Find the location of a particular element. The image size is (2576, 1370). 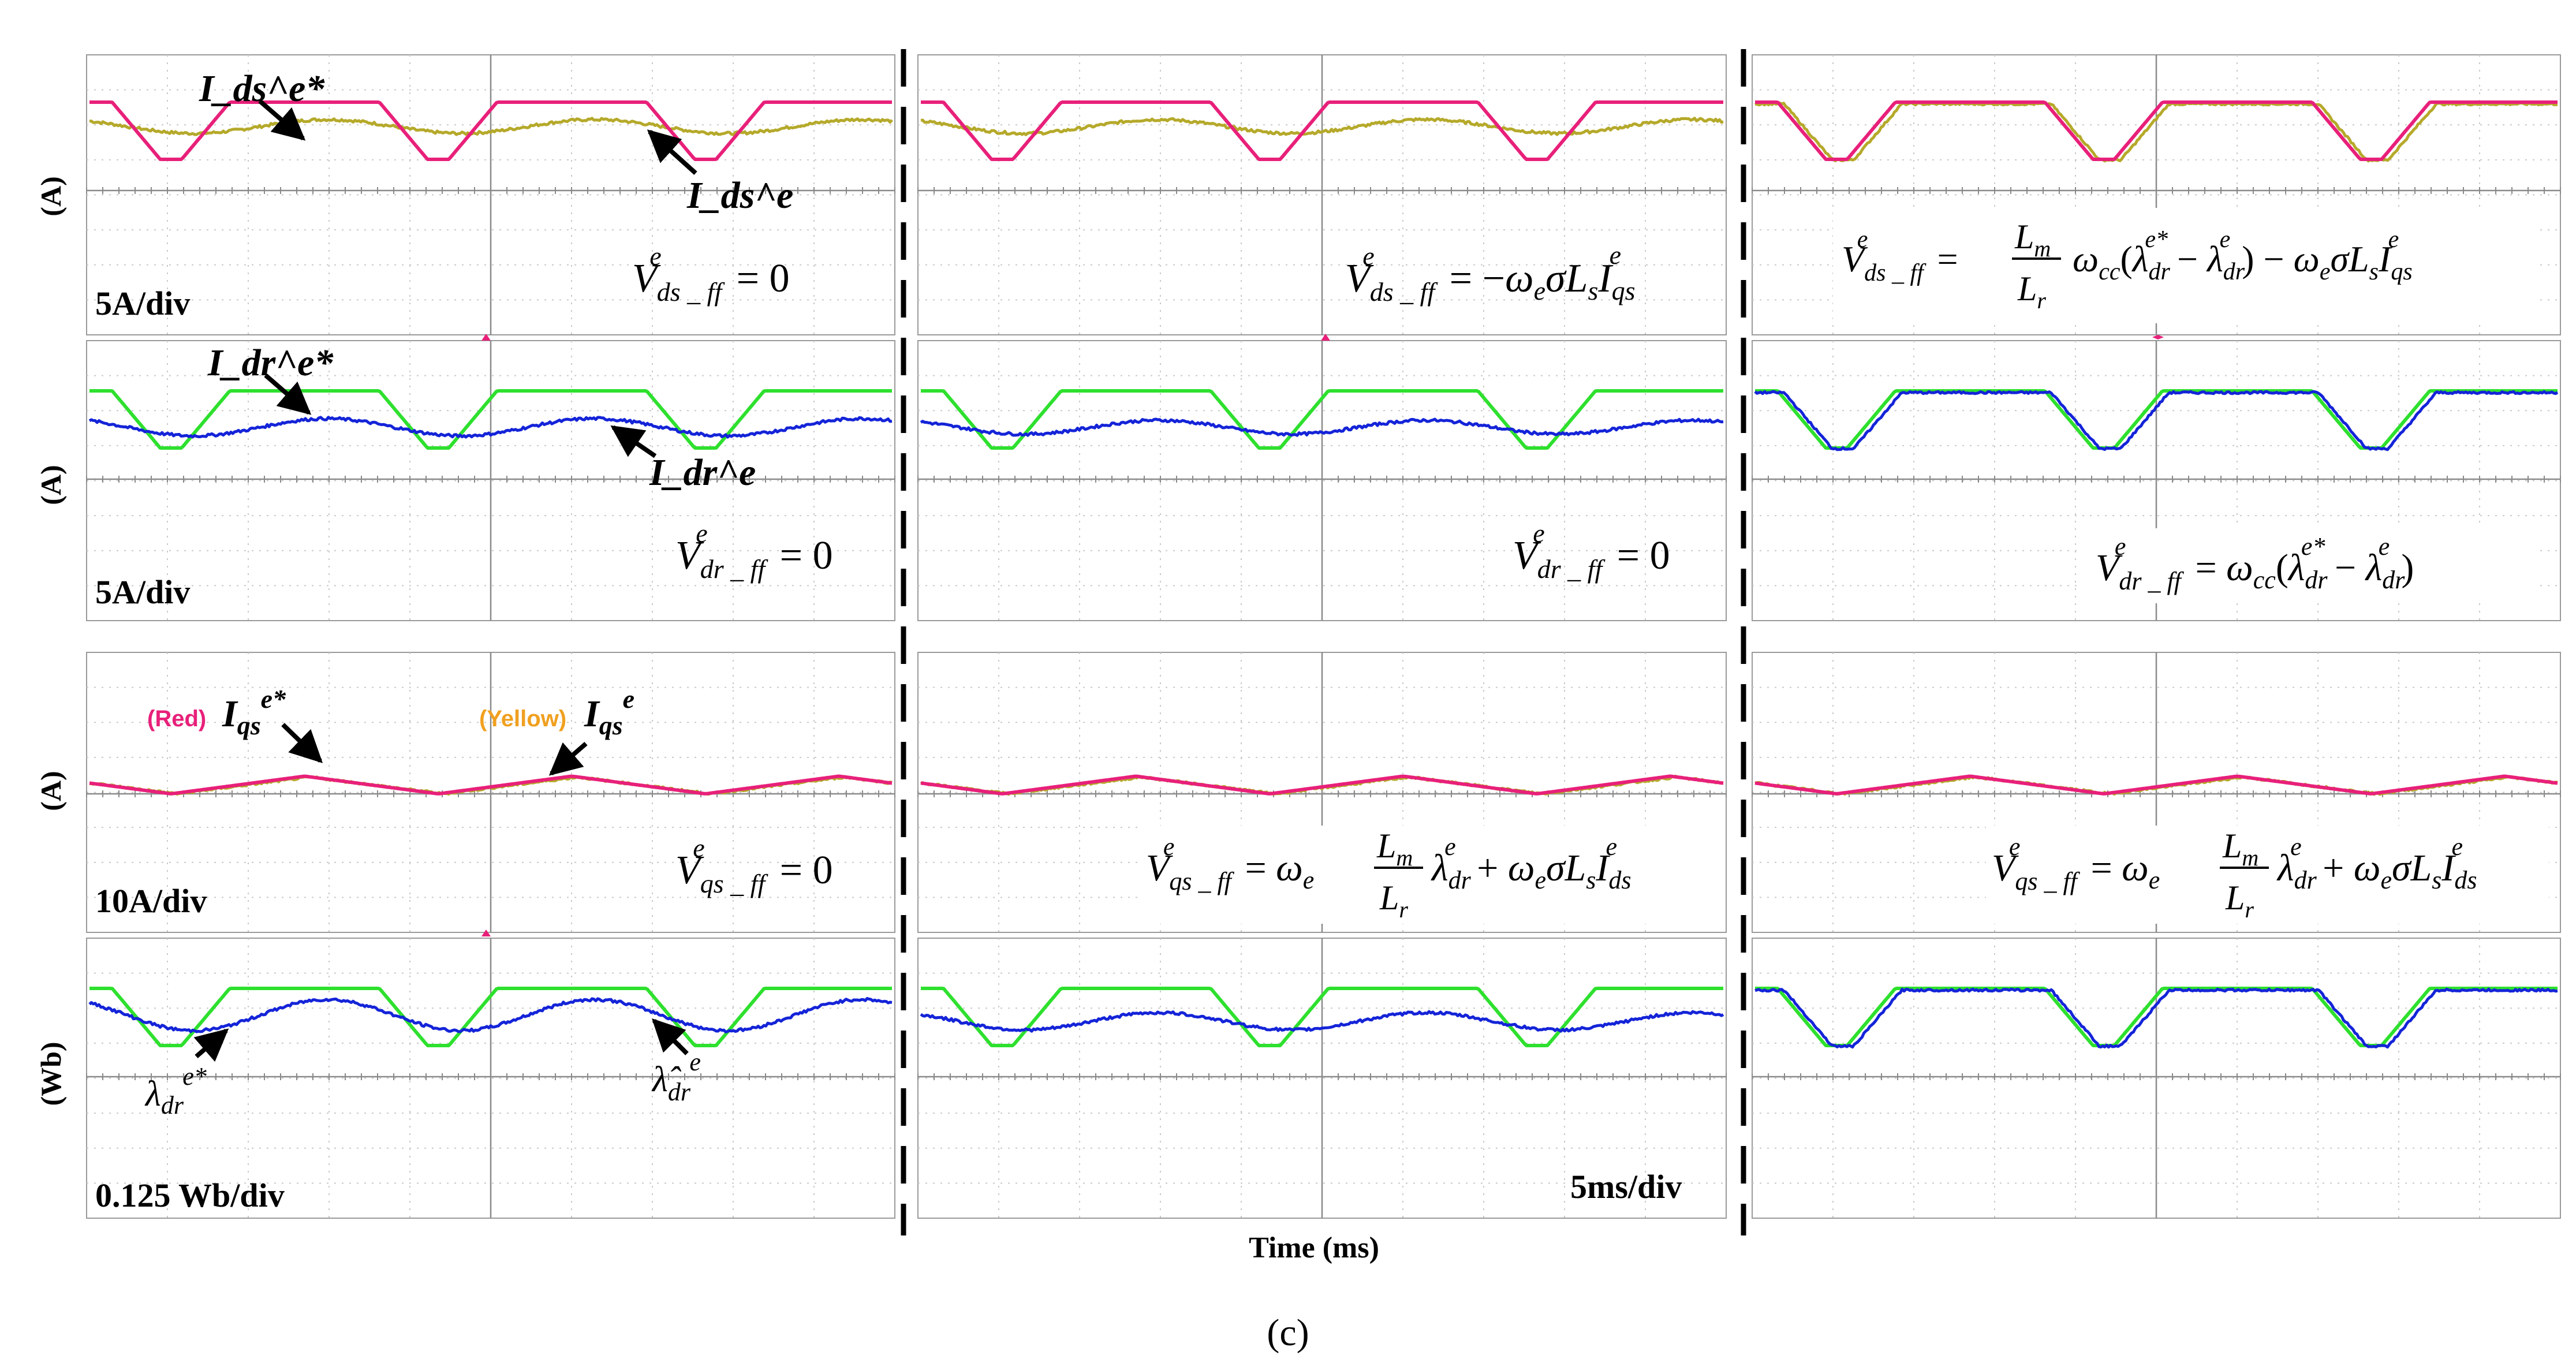

arrow-ids is located at coordinates (672, 152).